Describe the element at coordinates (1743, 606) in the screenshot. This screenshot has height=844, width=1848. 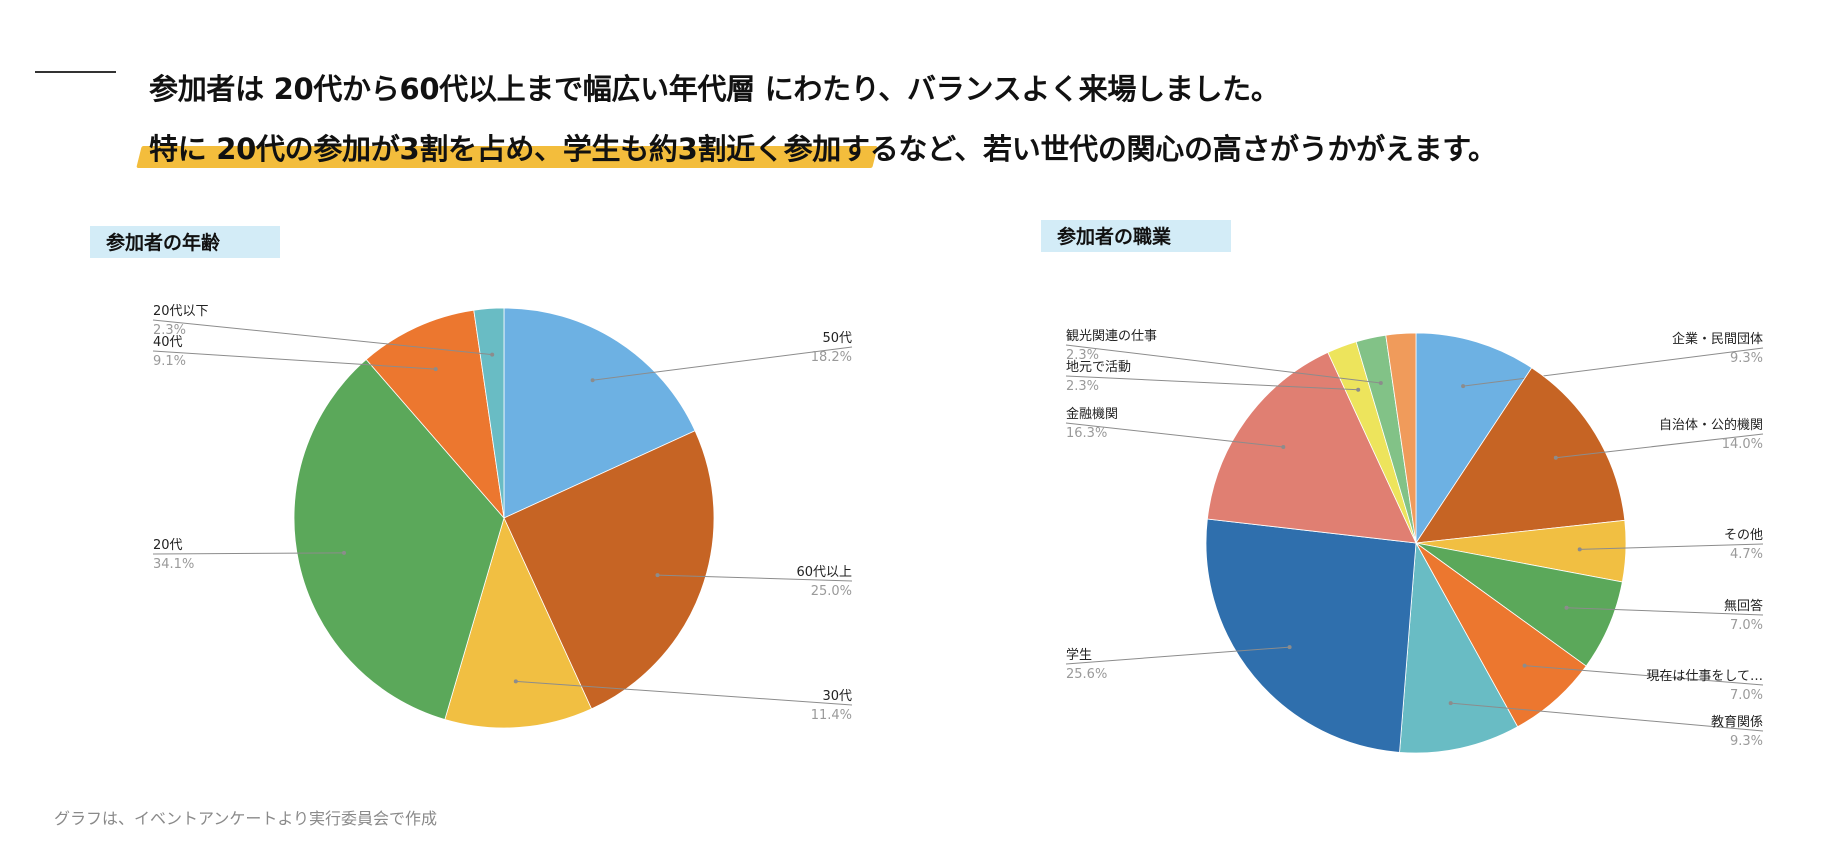
I see `slice-label: 無回答` at that location.